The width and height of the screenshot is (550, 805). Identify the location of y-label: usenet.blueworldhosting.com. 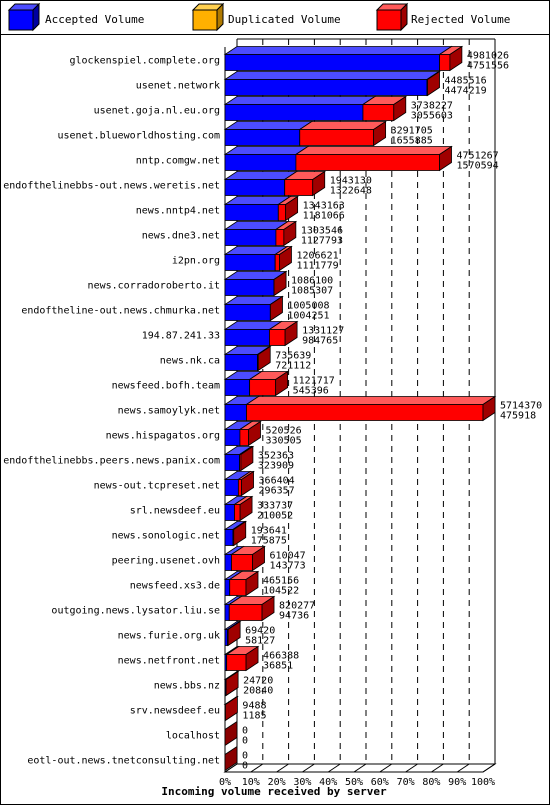
(138, 136).